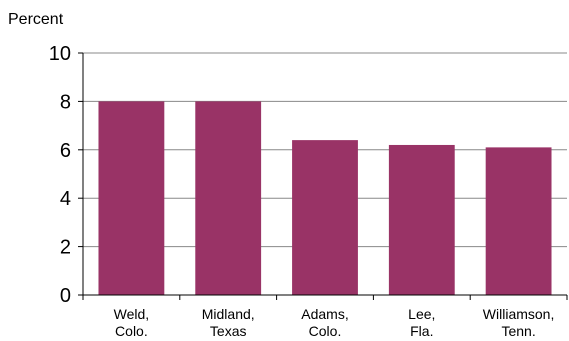 This screenshot has height=341, width=569. What do you see at coordinates (519, 322) in the screenshot?
I see `x-tick-label: Williamson, Tenn.` at bounding box center [519, 322].